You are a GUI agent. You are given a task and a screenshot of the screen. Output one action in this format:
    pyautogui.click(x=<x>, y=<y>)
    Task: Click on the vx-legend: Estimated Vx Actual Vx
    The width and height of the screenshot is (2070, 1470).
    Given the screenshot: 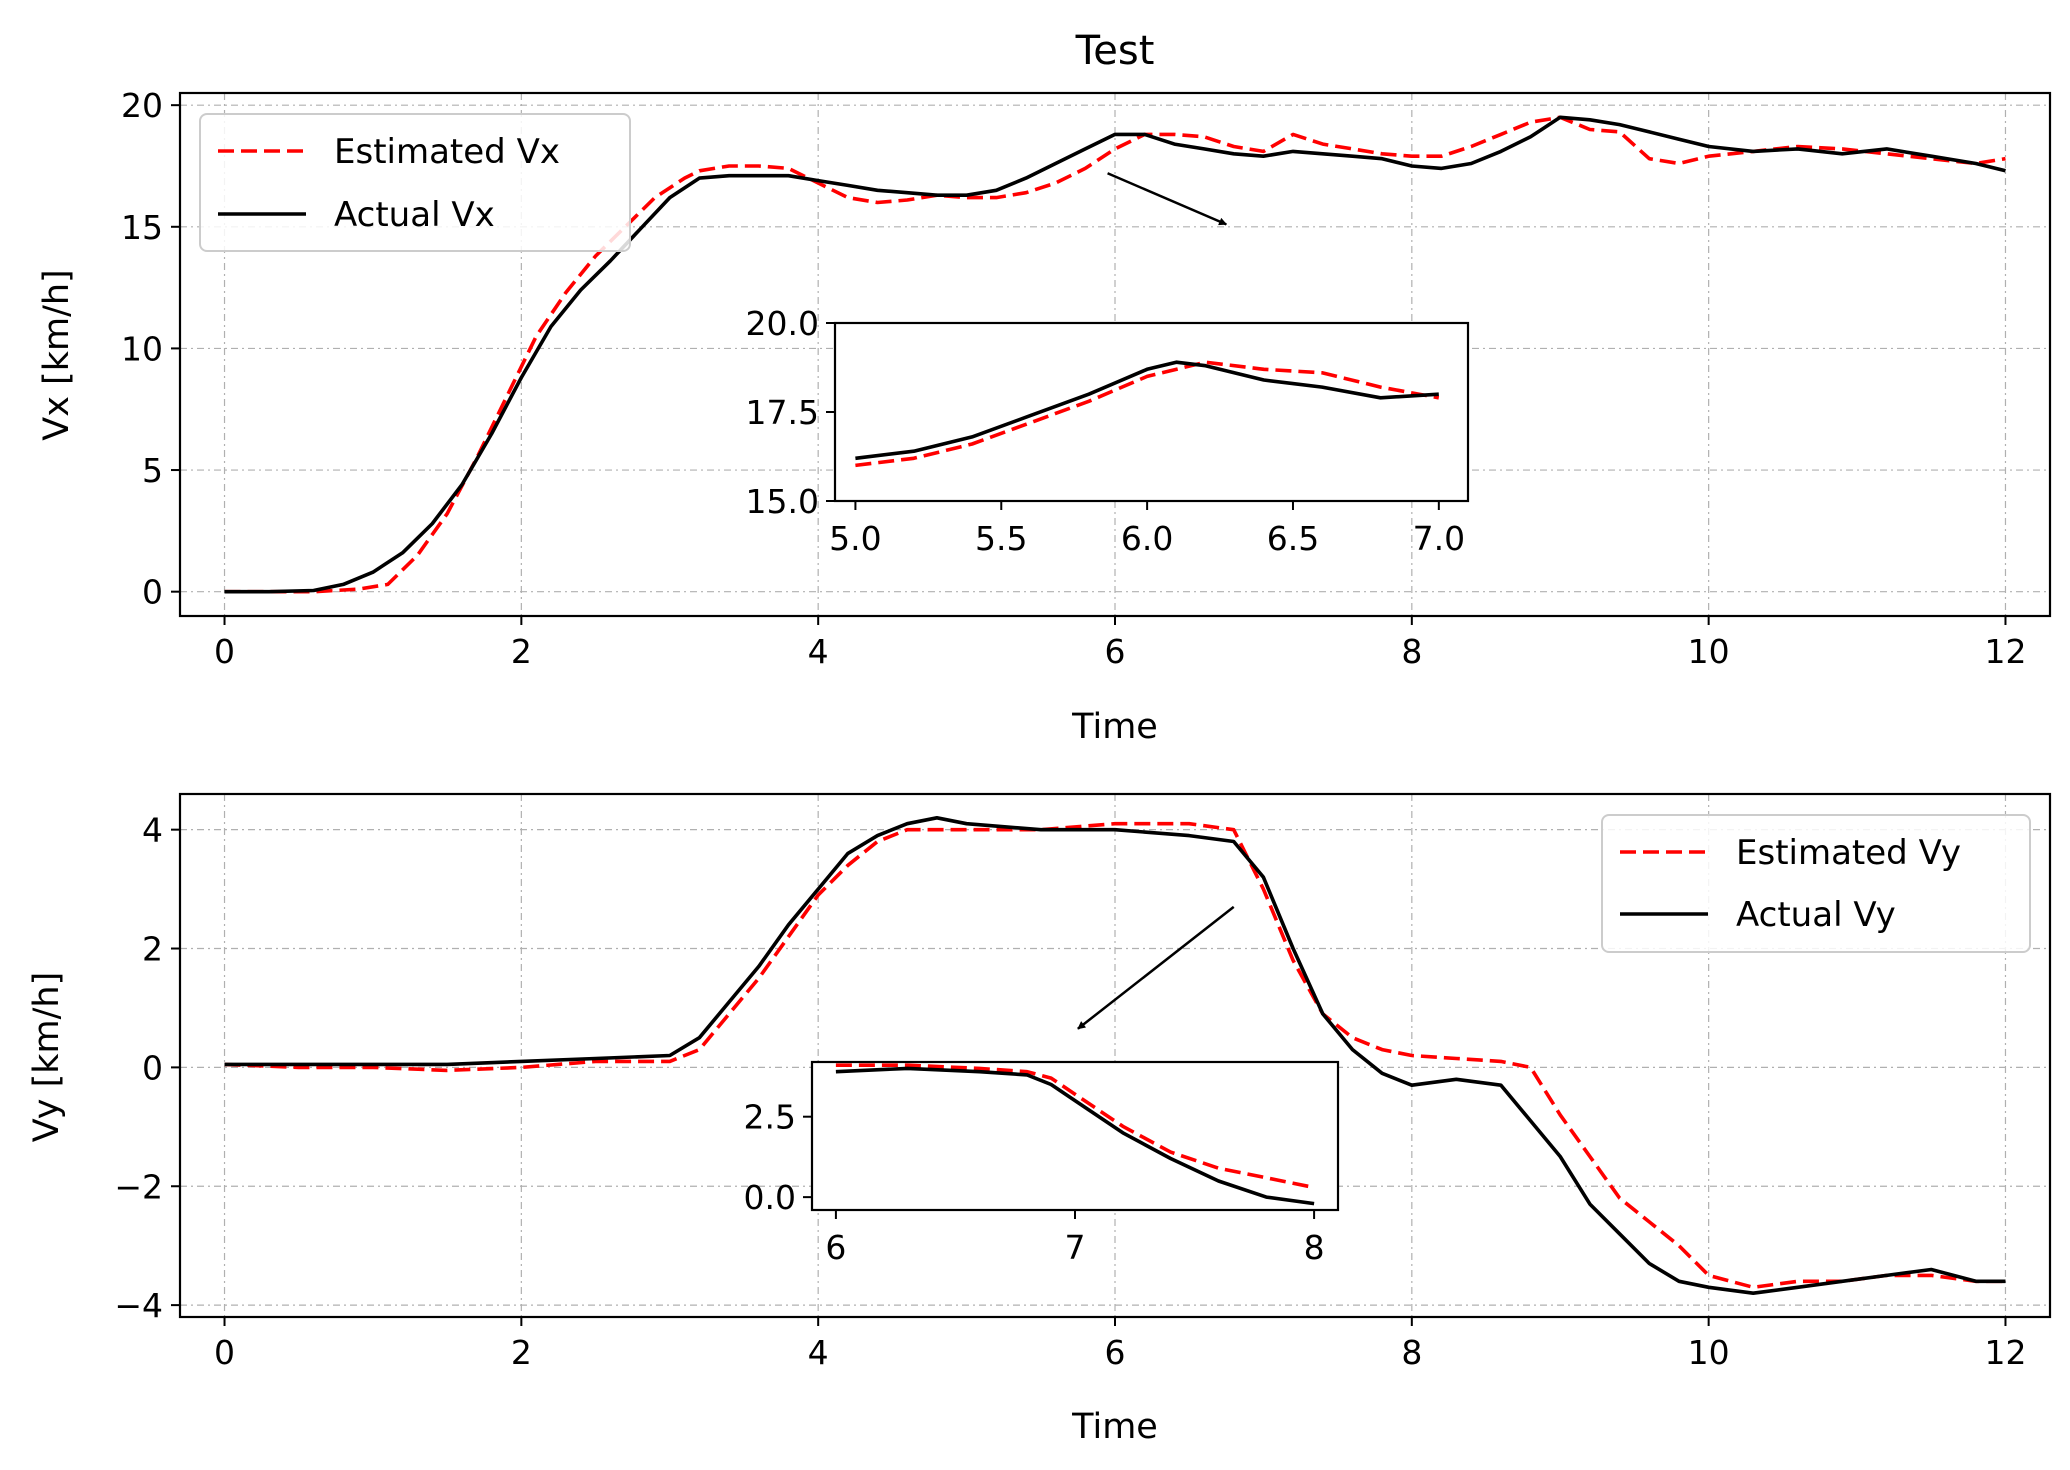 What is the action you would take?
    pyautogui.click(x=415, y=182)
    